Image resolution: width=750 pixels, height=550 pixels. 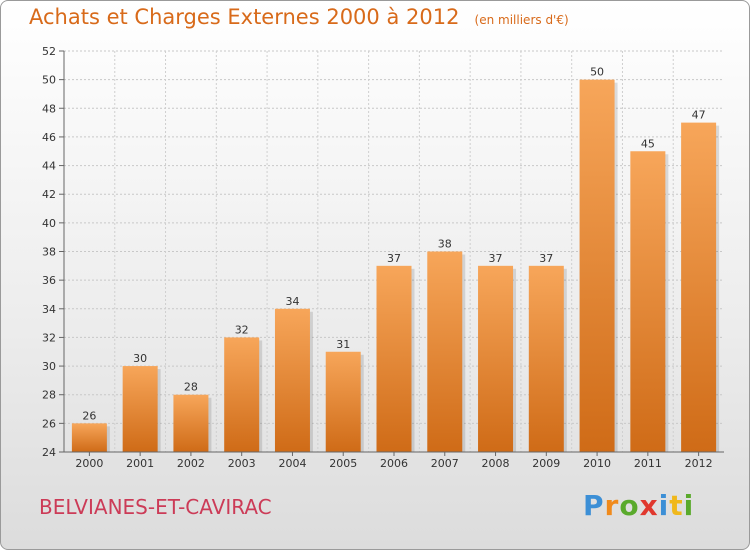 I want to click on x-tick-label: 2000, so click(x=89, y=463).